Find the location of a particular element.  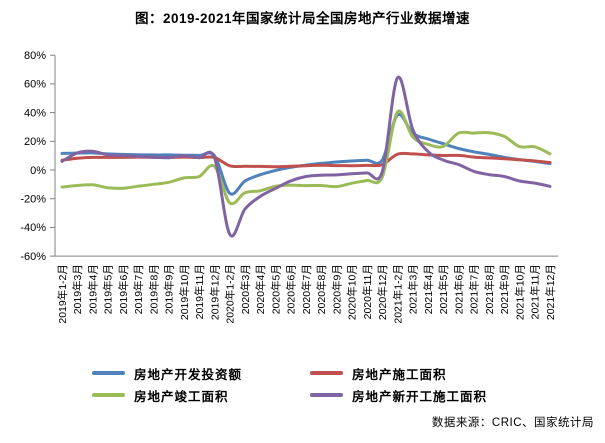

x-tick-label: 2019年10月 is located at coordinates (184, 292).